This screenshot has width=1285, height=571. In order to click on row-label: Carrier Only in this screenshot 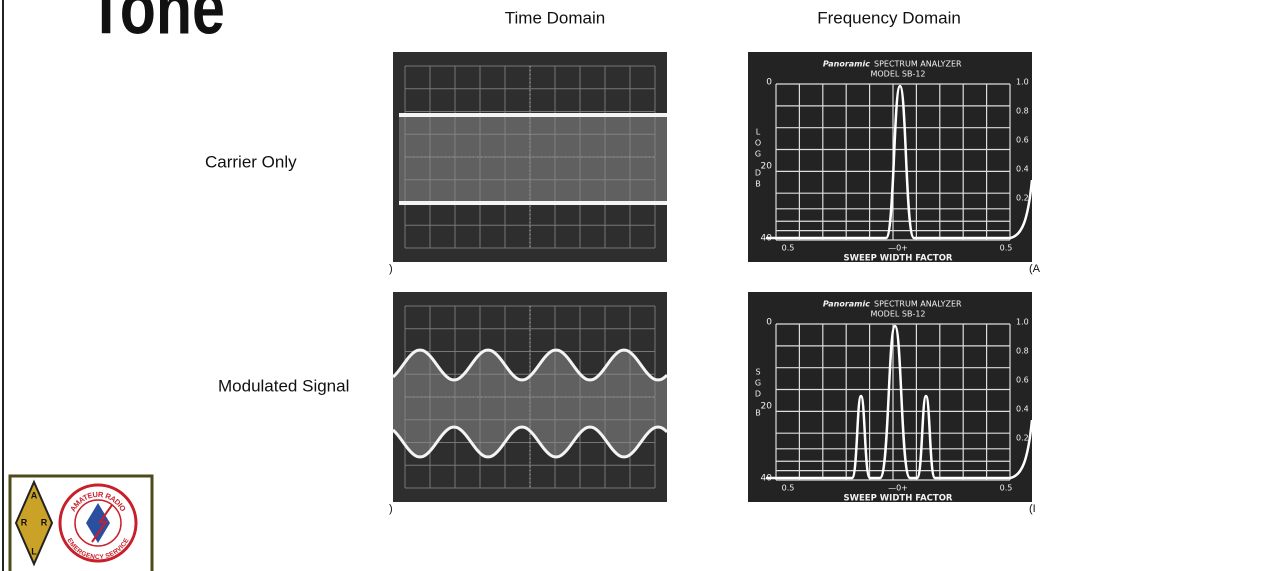, I will do `click(251, 161)`.